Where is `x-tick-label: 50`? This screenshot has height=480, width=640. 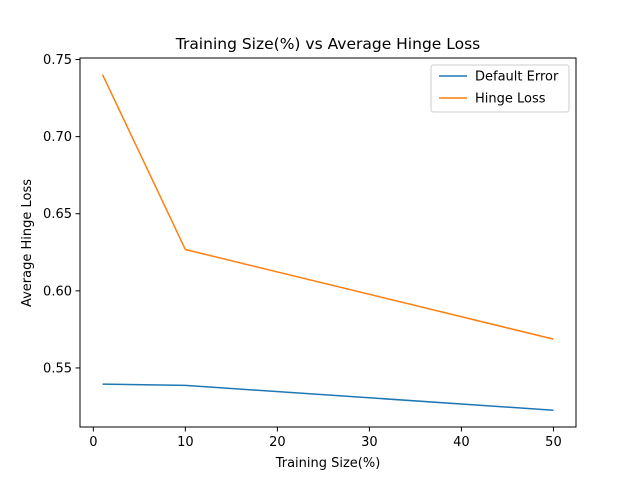
x-tick-label: 50 is located at coordinates (553, 442).